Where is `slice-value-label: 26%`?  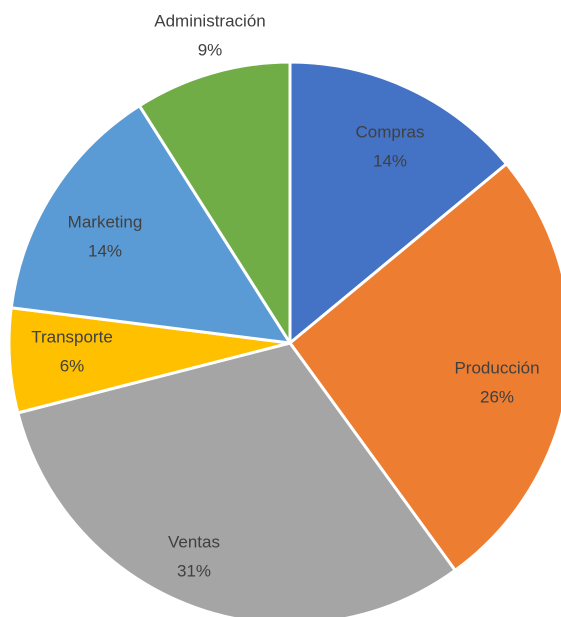 slice-value-label: 26% is located at coordinates (497, 396).